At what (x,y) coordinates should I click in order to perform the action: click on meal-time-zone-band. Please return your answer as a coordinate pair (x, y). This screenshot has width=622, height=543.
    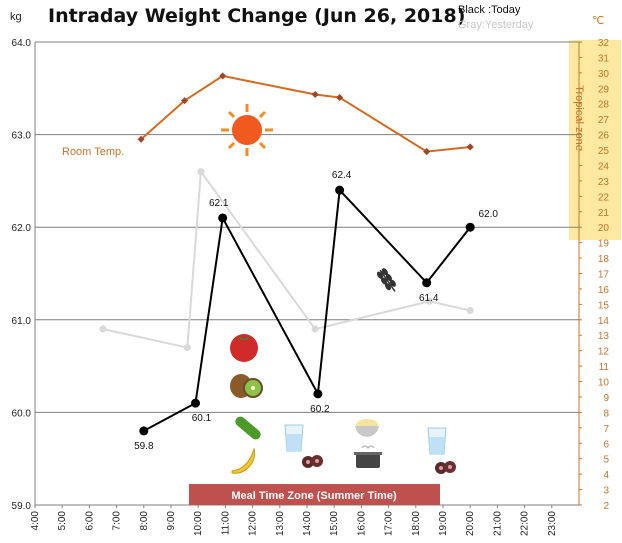
    Looking at the image, I should click on (314, 494).